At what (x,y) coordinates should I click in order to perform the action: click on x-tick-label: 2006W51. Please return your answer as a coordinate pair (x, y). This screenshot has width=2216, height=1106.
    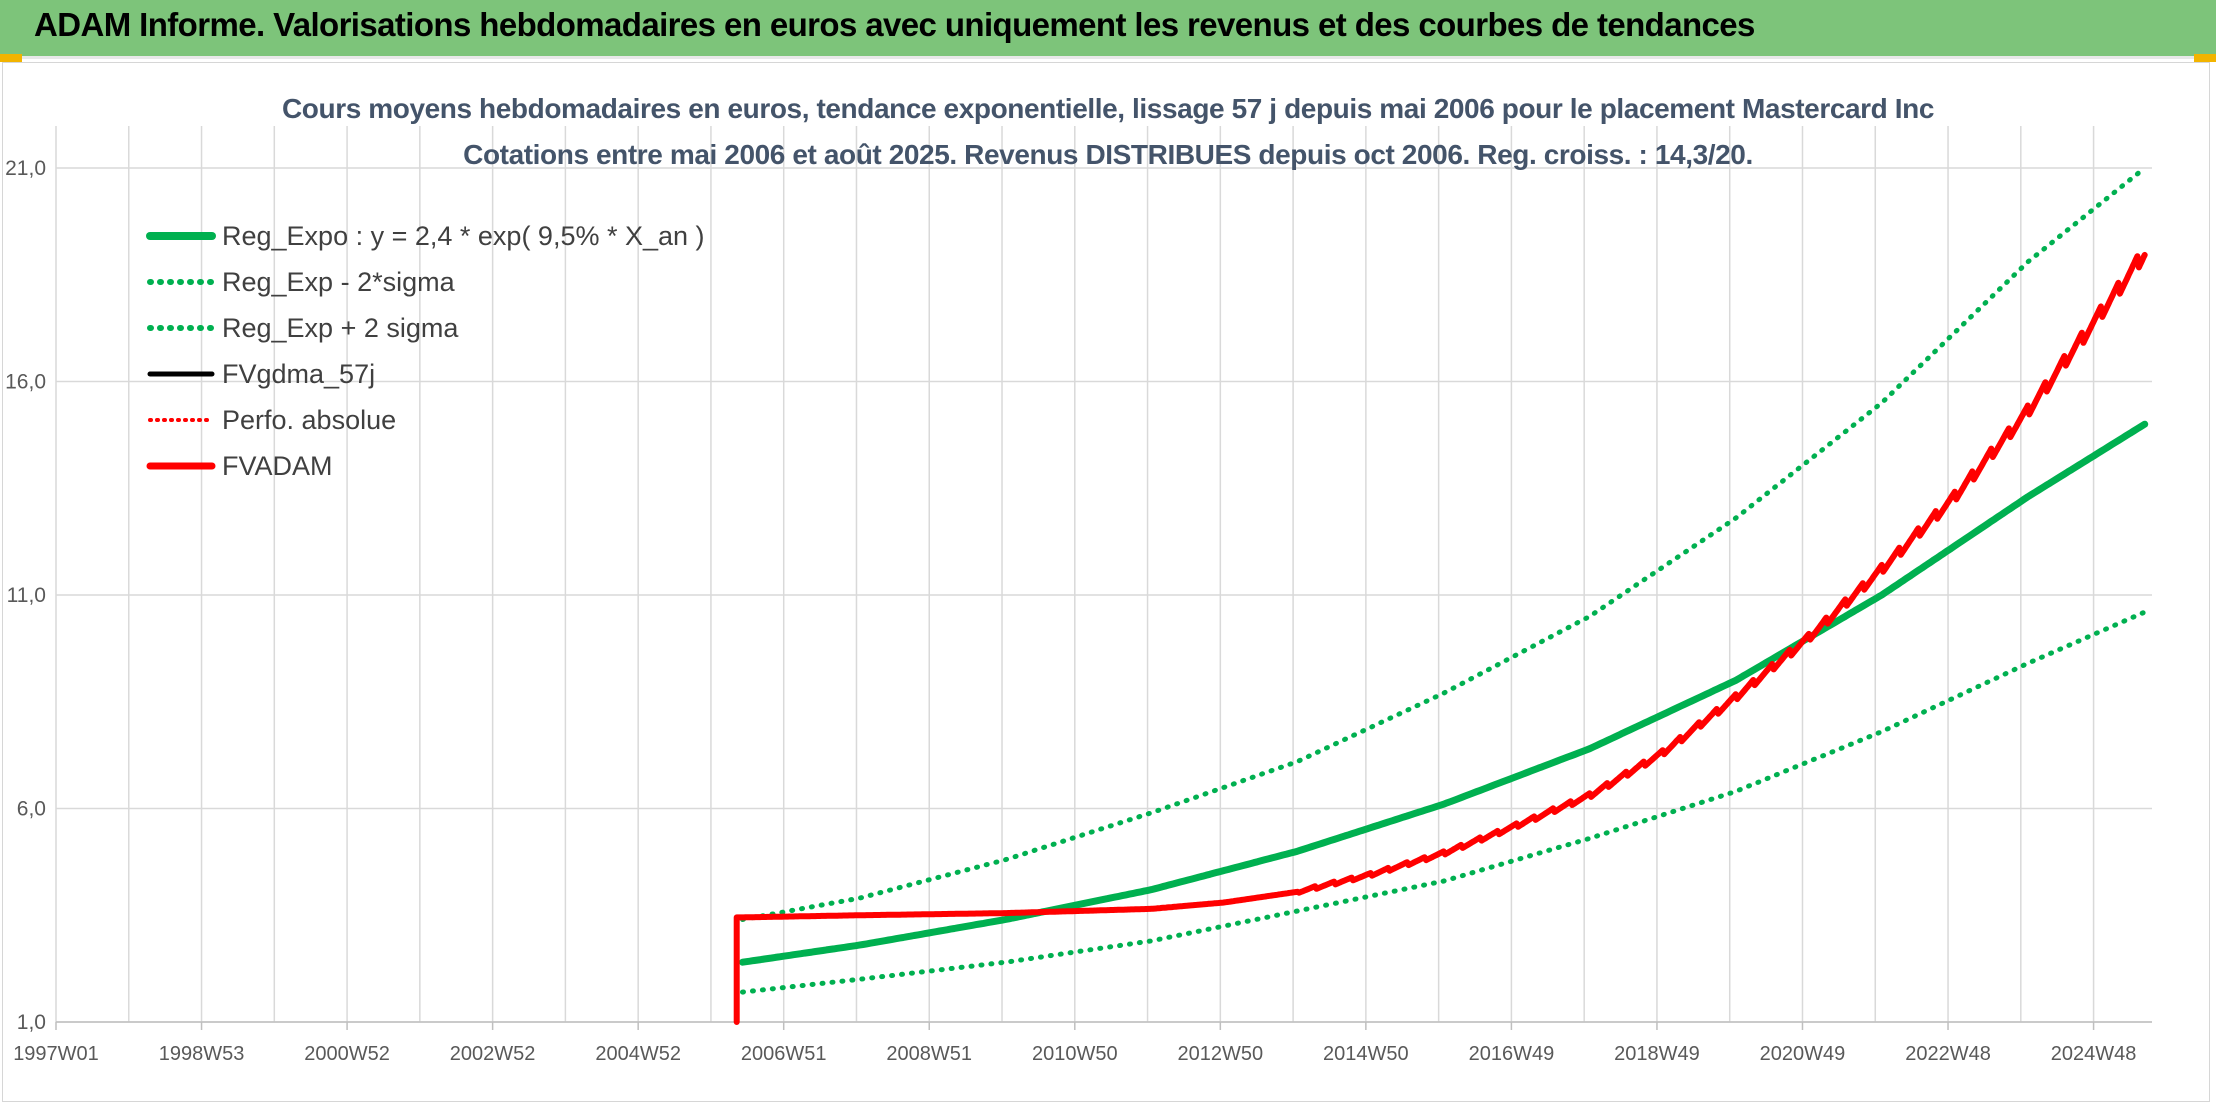
    Looking at the image, I should click on (784, 1054).